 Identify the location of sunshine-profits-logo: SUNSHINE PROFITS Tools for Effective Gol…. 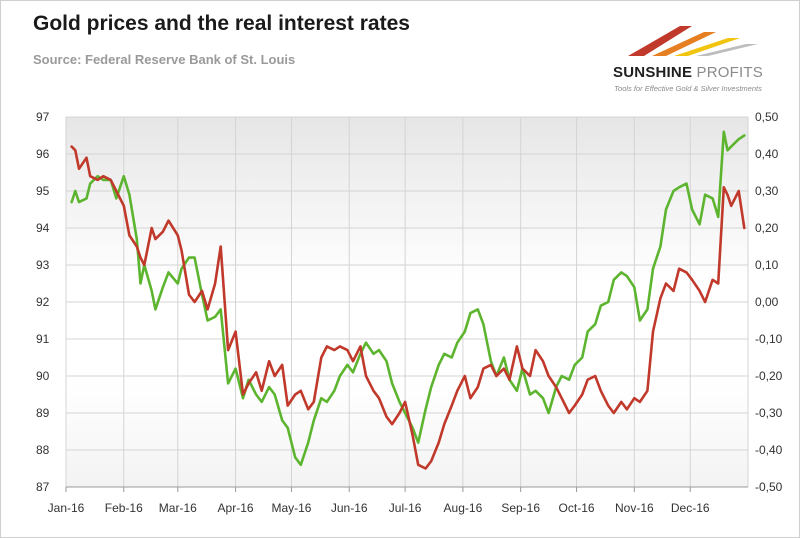
(688, 60).